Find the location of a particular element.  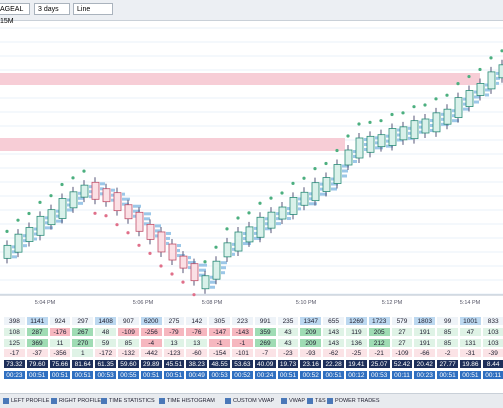

stat-cell: 75.66 is located at coordinates (60, 364).